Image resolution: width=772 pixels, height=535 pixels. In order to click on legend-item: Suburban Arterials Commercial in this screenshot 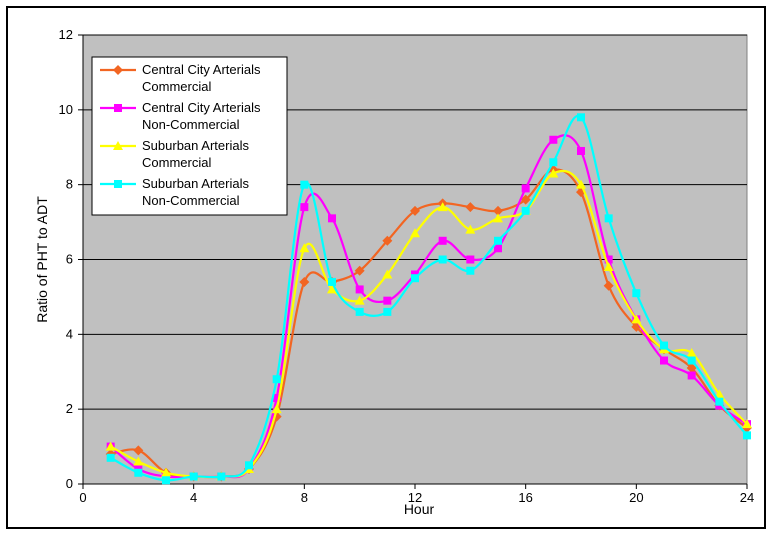, I will do `click(174, 154)`.